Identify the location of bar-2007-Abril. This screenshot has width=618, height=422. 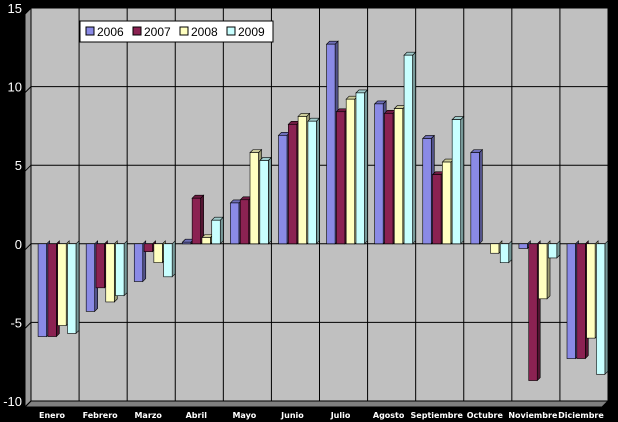
(198, 219).